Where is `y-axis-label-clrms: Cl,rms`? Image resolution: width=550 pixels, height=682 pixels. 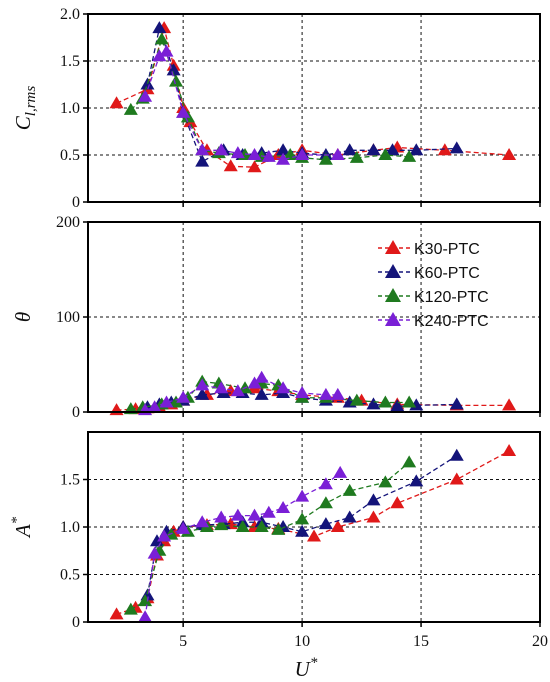
y-axis-label-clrms: Cl,rms is located at coordinates (25, 108).